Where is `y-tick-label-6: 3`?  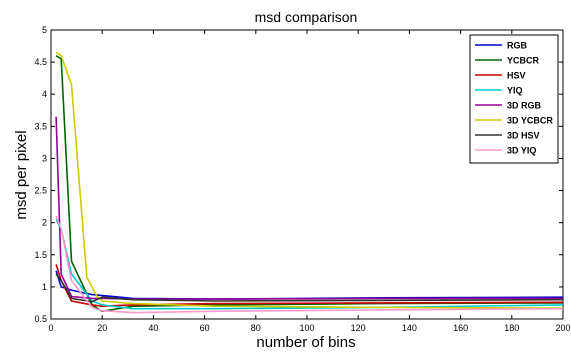 y-tick-label-6: 3 is located at coordinates (44, 158).